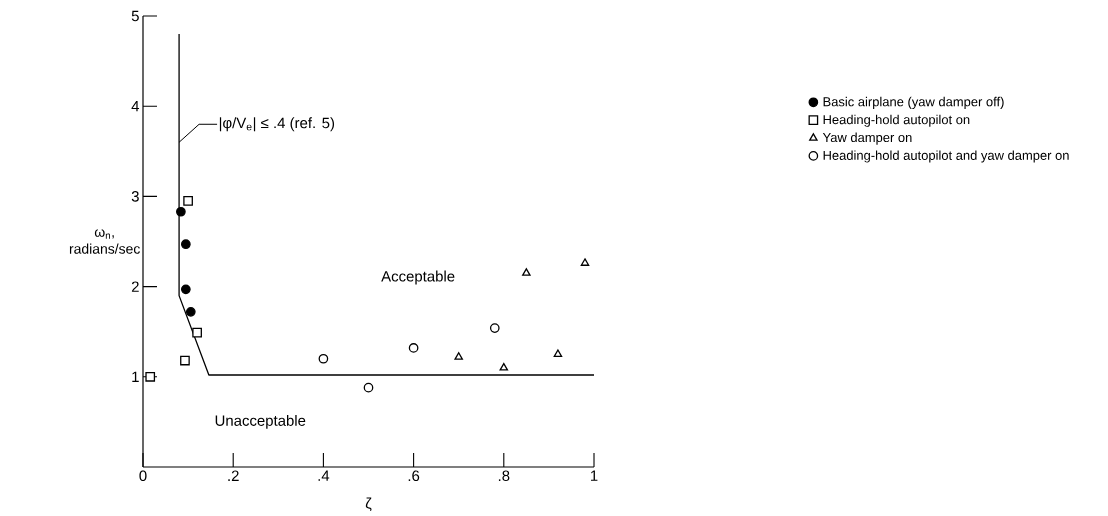  Describe the element at coordinates (896, 120) in the screenshot. I see `legend-label: Heading-hold autopilot on` at that location.